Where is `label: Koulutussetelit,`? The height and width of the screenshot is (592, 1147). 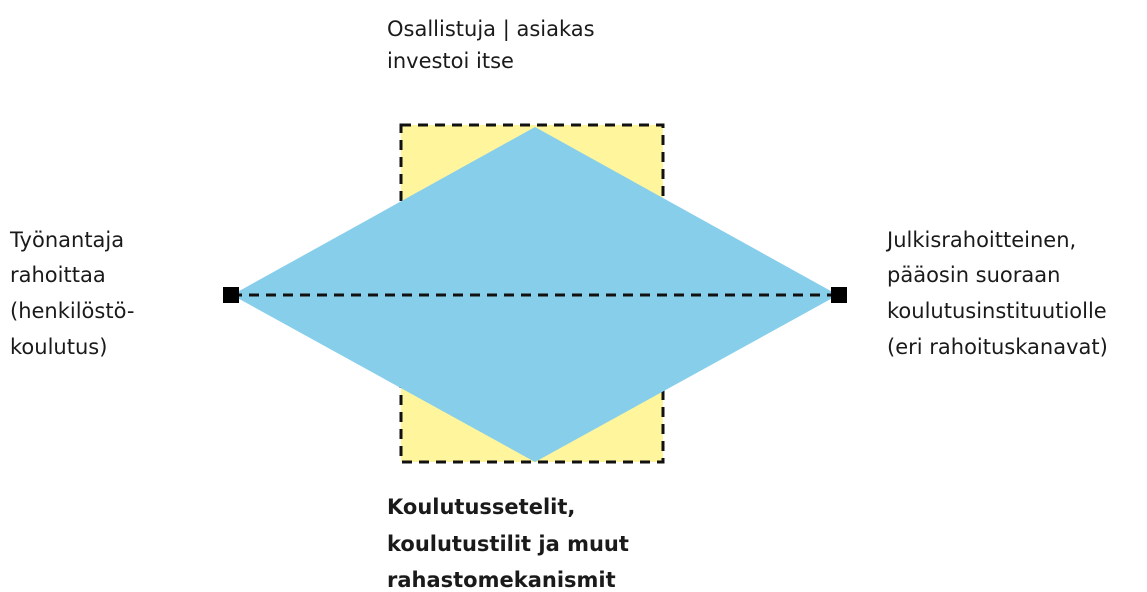
label: Koulutussetelit, is located at coordinates (481, 507).